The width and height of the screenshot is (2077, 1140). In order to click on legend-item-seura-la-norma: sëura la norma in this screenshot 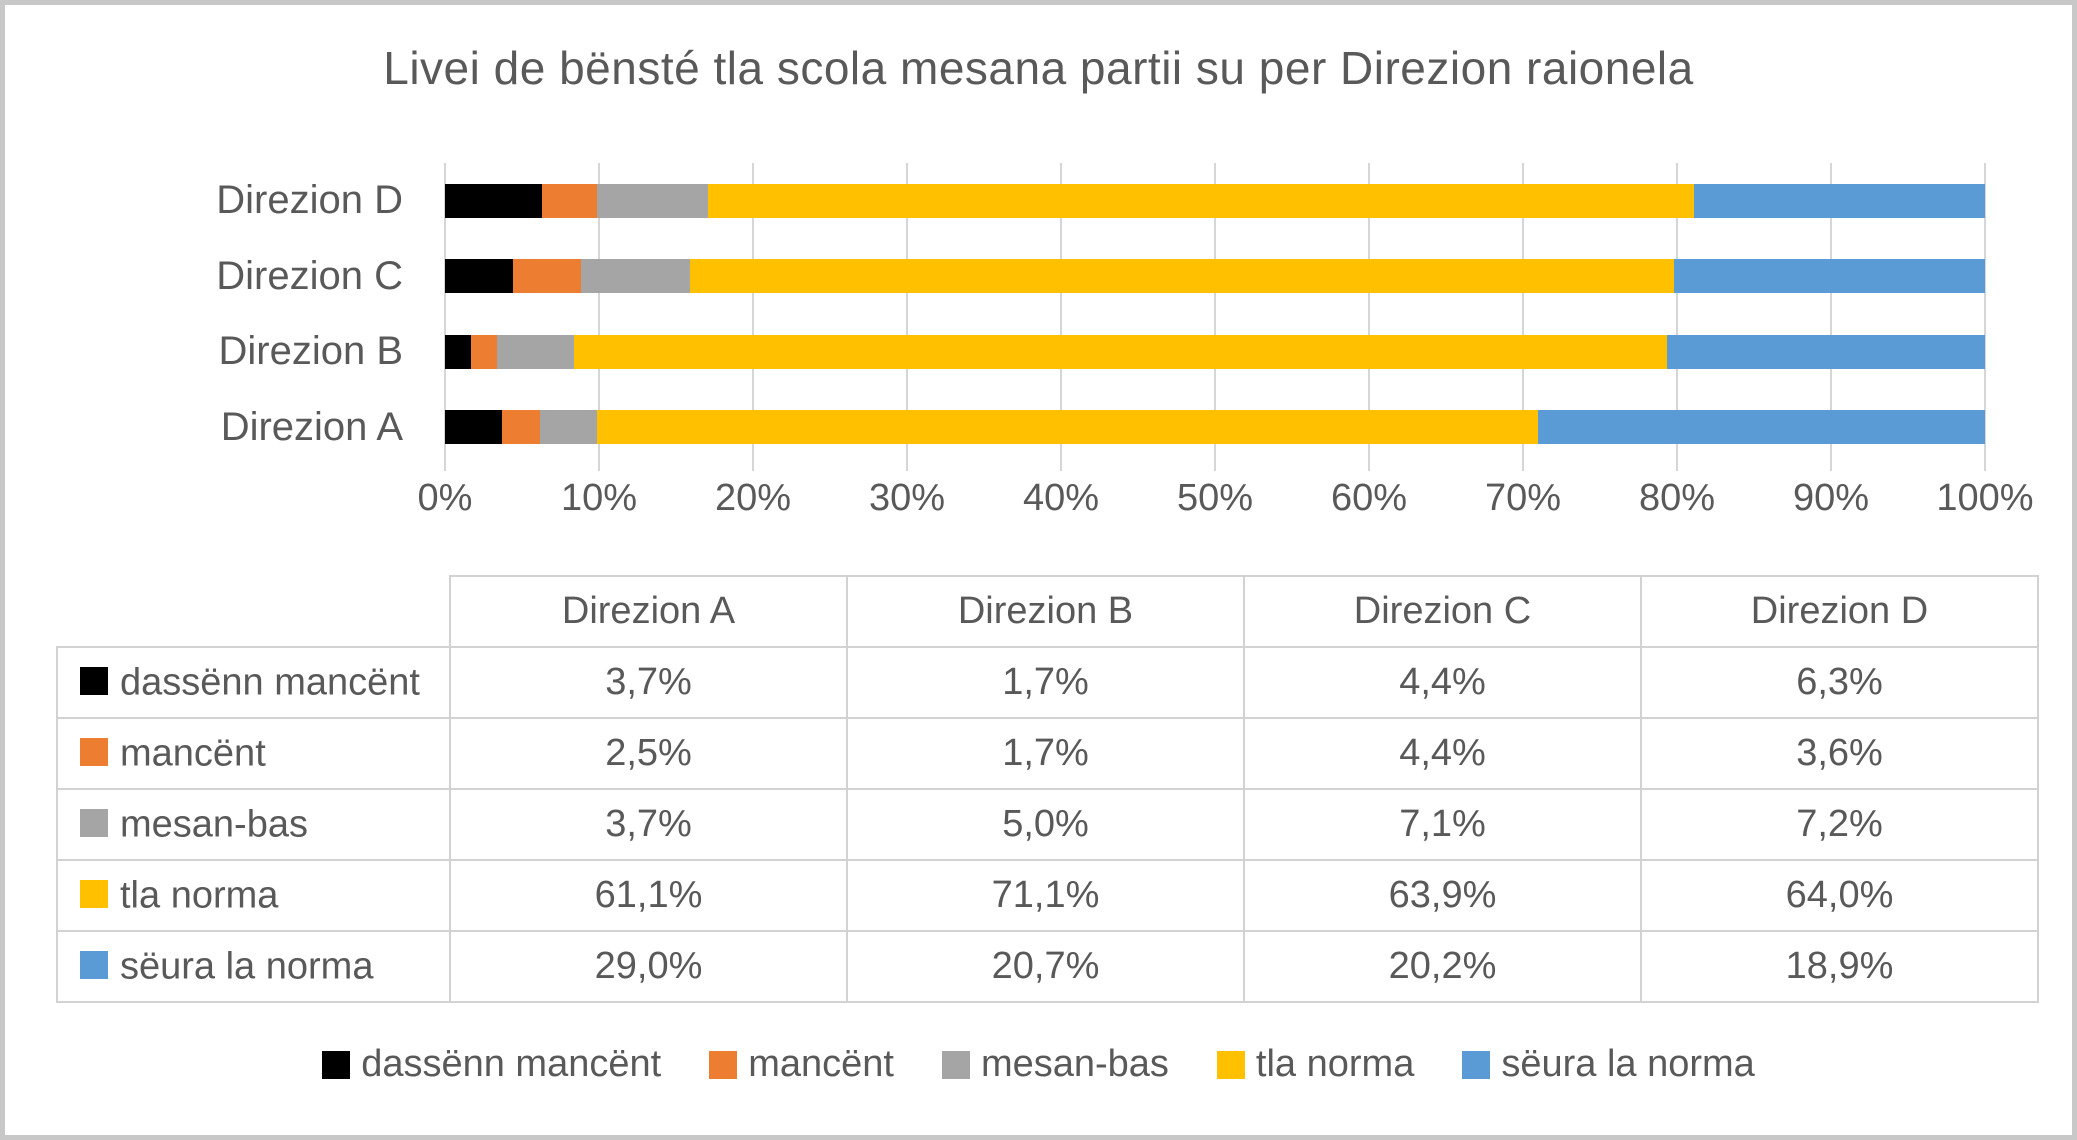, I will do `click(1608, 1064)`.